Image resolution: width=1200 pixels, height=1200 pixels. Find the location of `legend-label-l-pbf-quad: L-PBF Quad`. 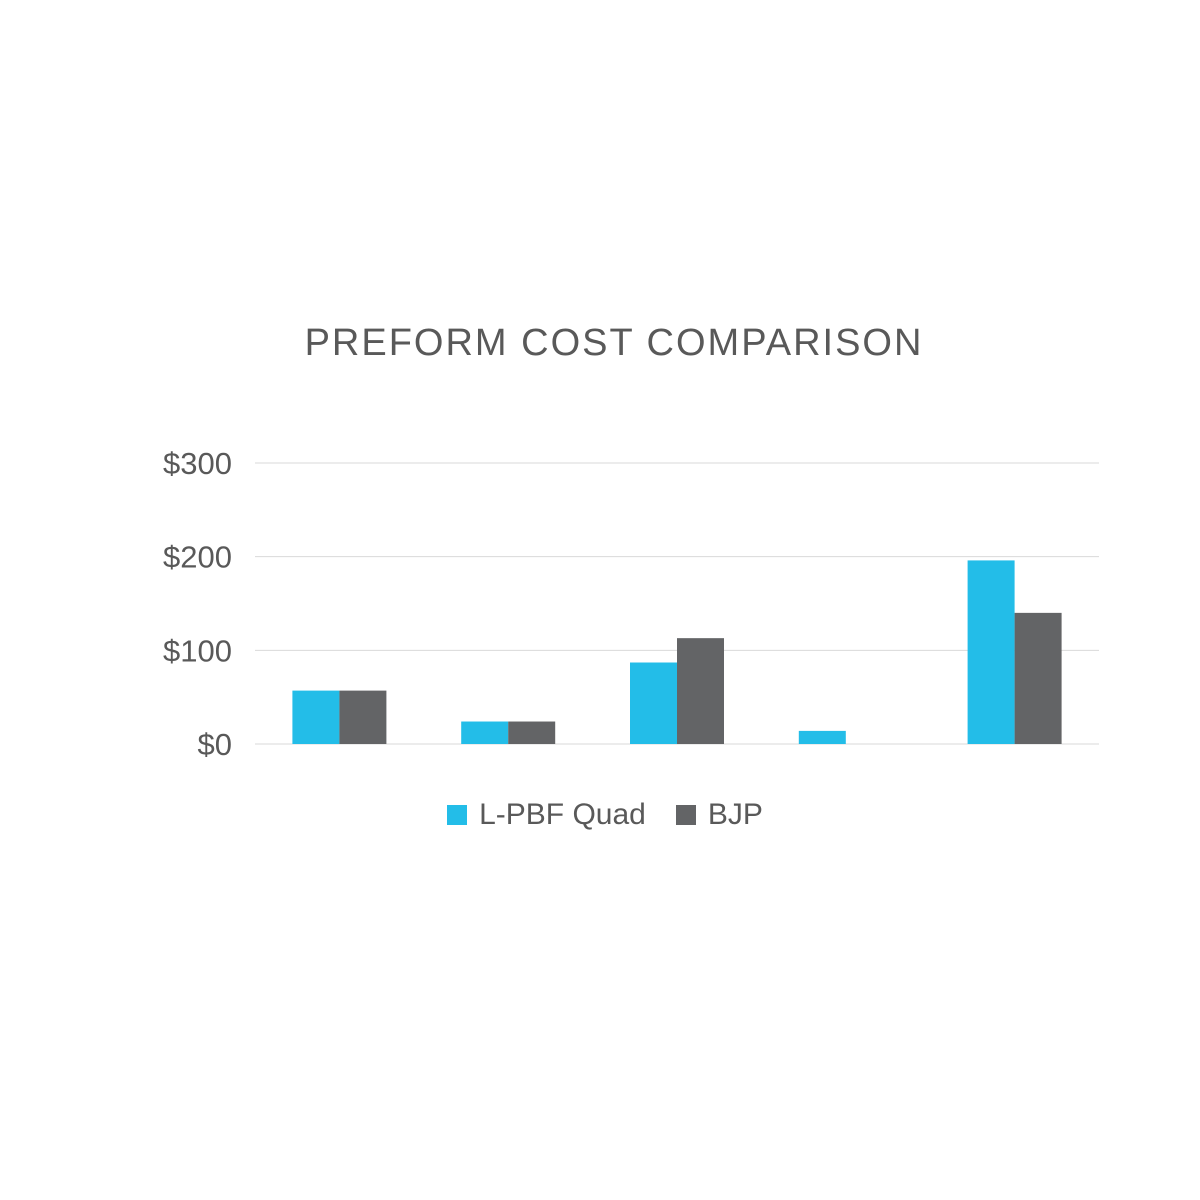

legend-label-l-pbf-quad: L-PBF Quad is located at coordinates (562, 814).